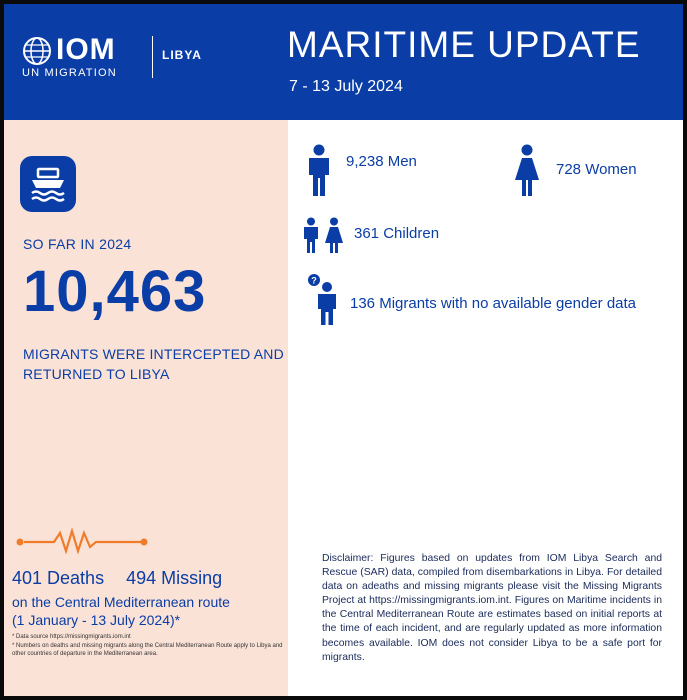  Describe the element at coordinates (596, 169) in the screenshot. I see `women-count: 728 Women` at that location.